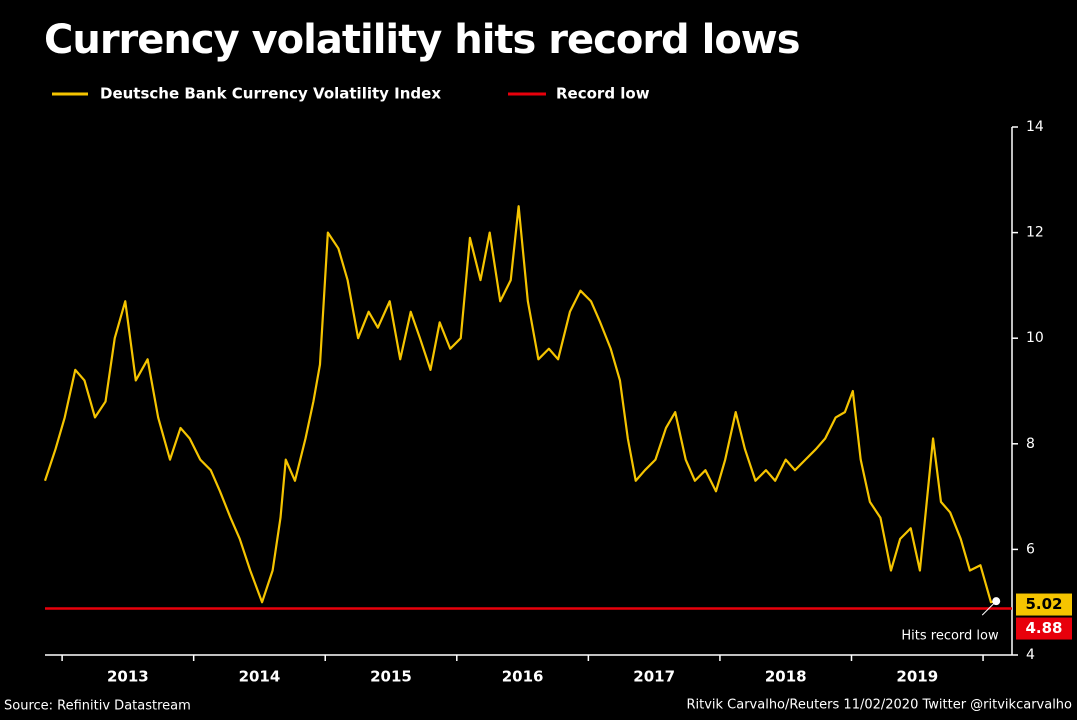 Image resolution: width=1077 pixels, height=720 pixels. What do you see at coordinates (422, 40) in the screenshot?
I see `chart-title: Currency volatility hits record lows` at bounding box center [422, 40].